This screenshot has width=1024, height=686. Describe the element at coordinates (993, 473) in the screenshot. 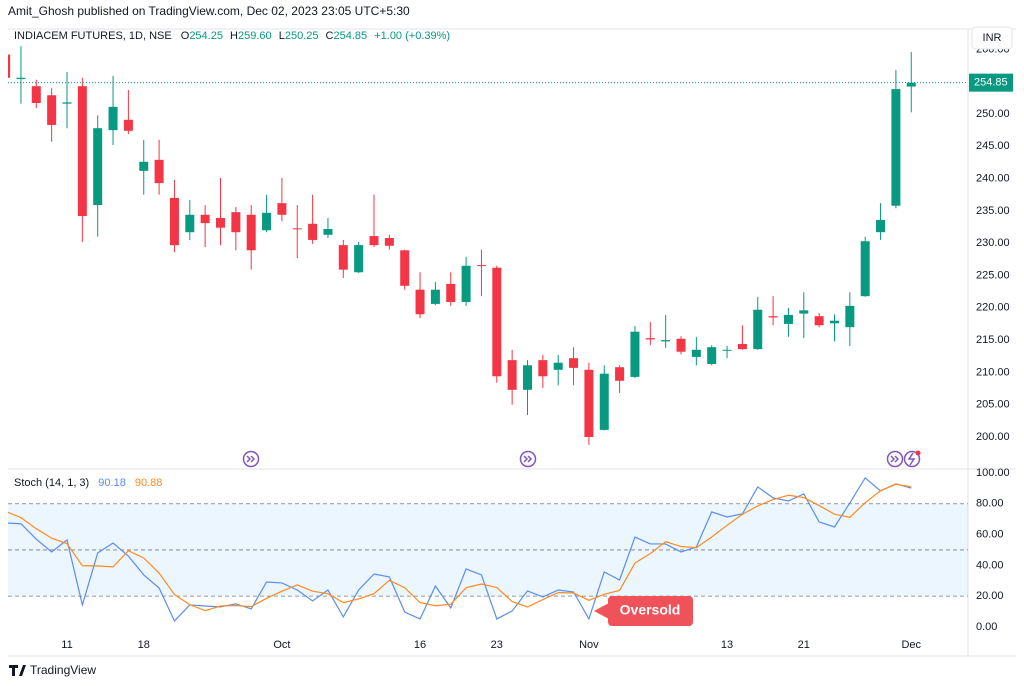

I see `y-tick-label: 100.00` at that location.